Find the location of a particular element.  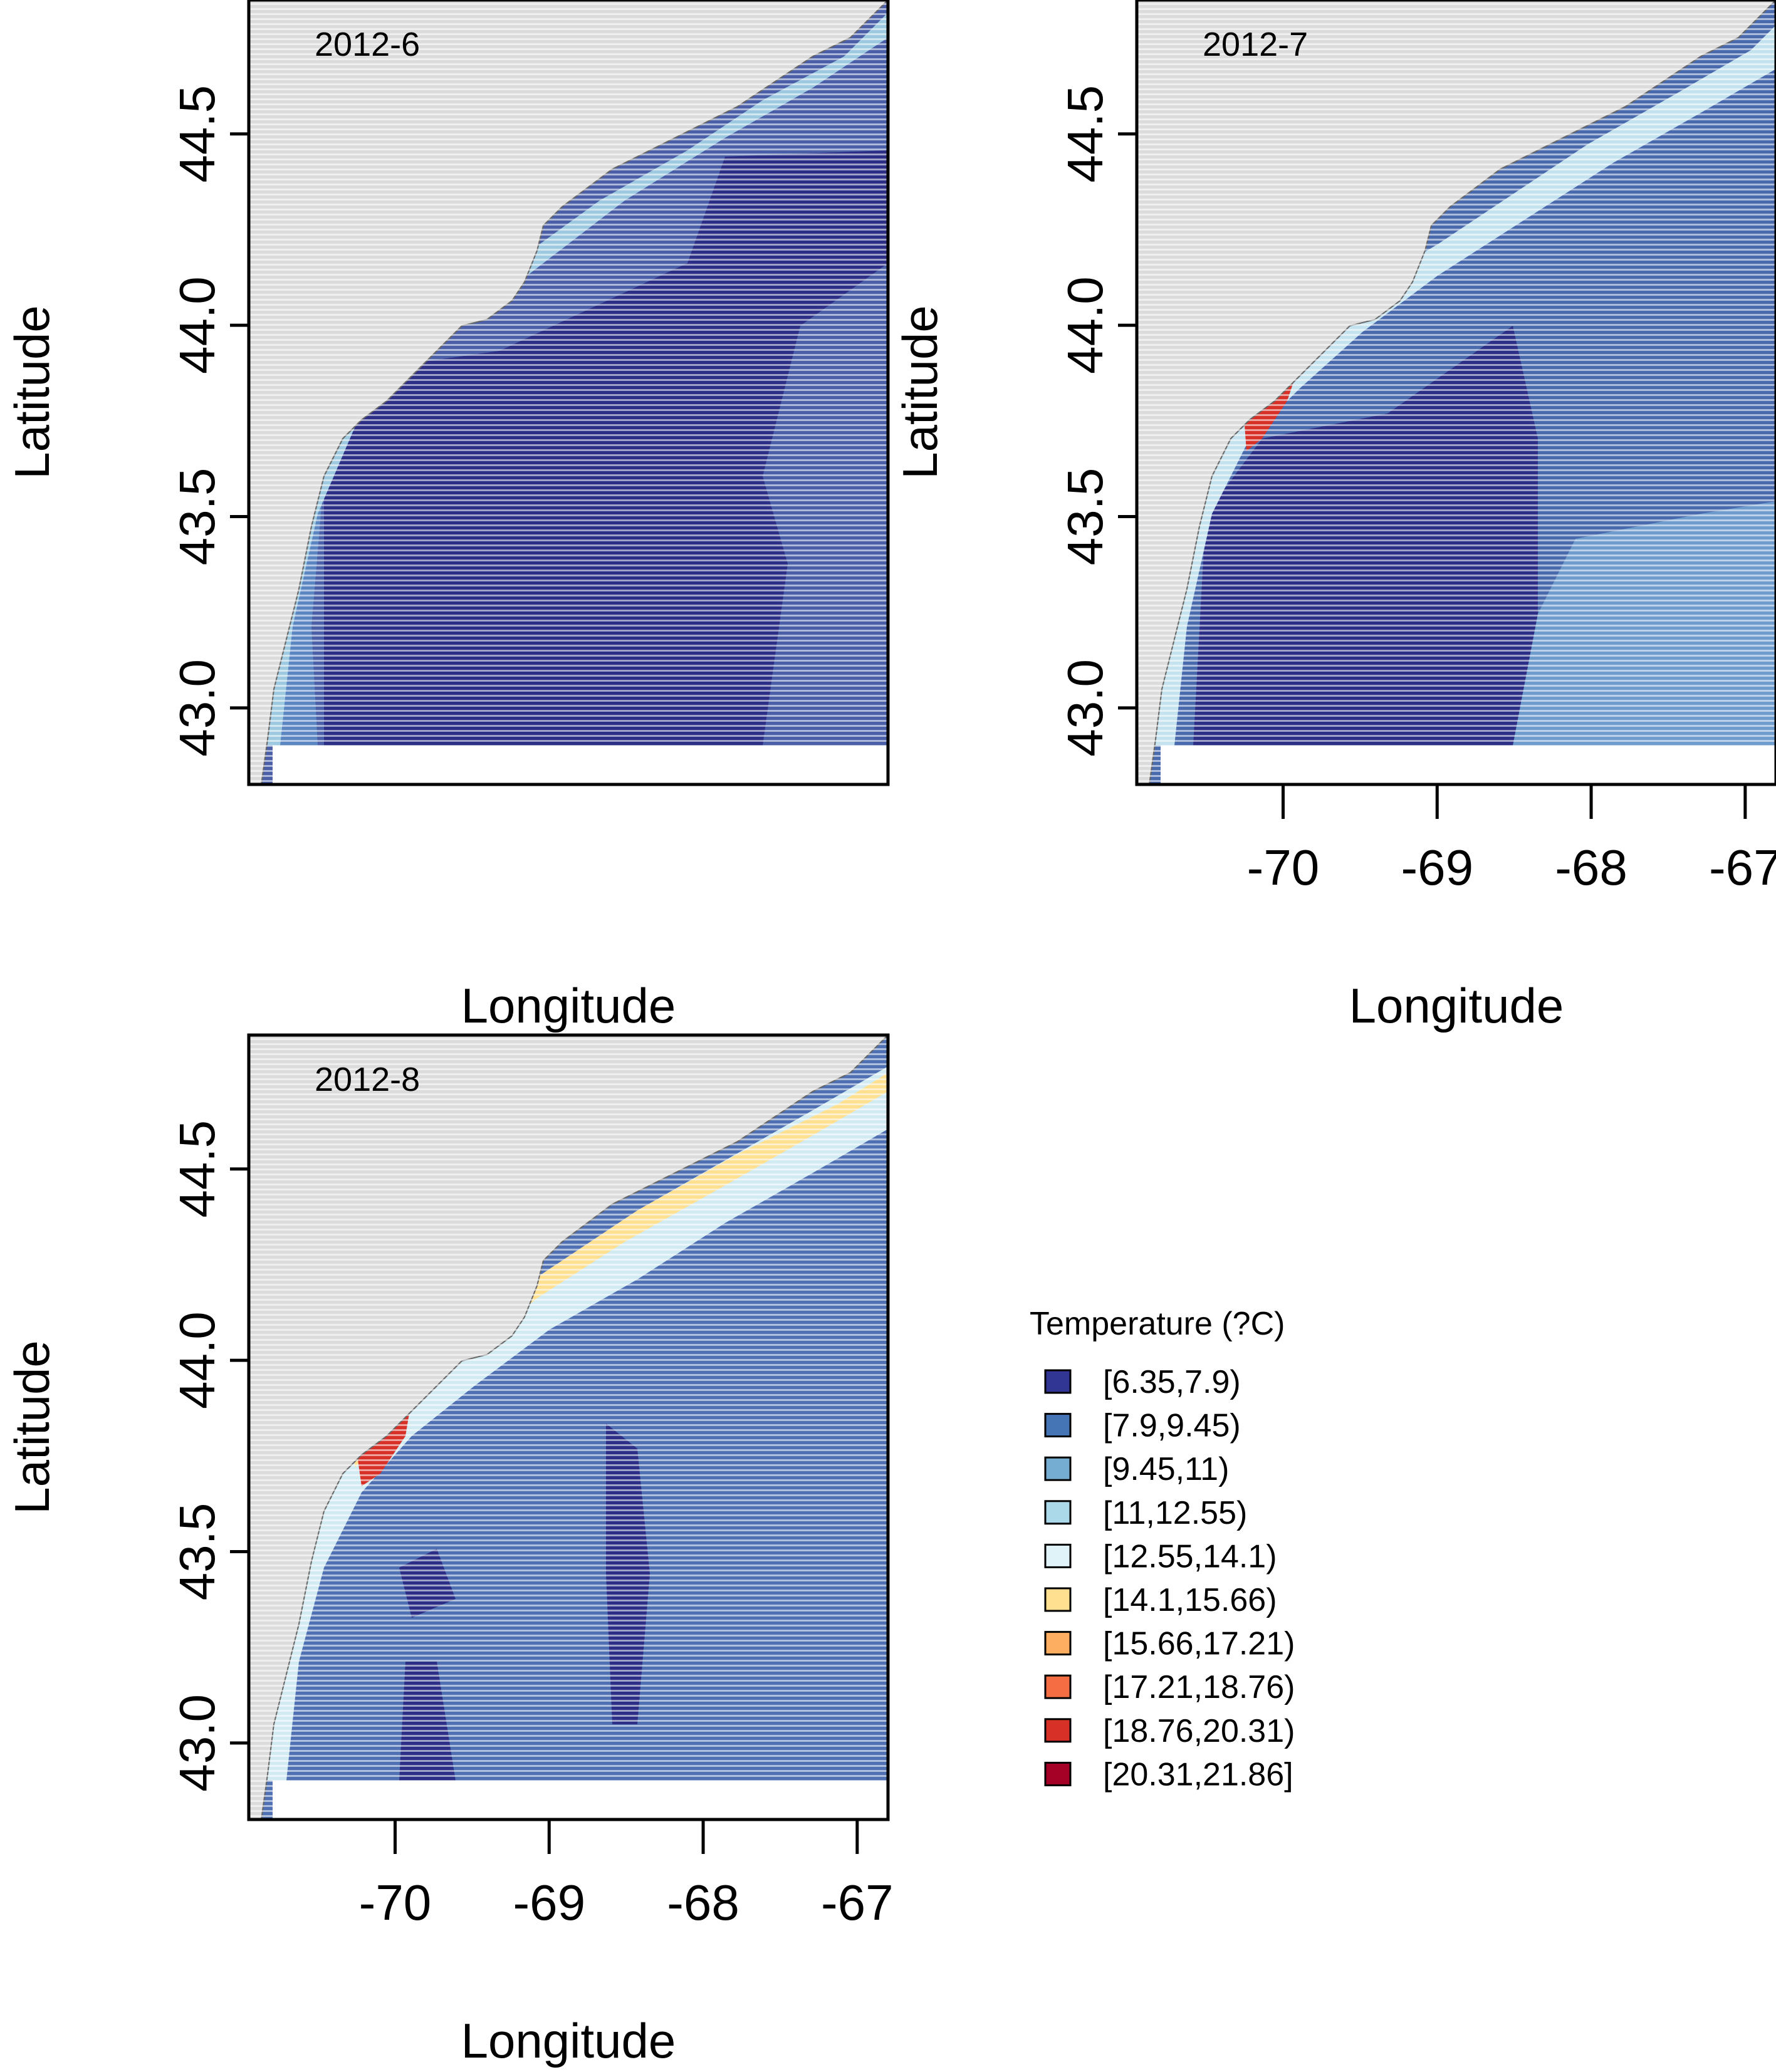

legend-item: [15.66,17.21) is located at coordinates (1169, 1644).